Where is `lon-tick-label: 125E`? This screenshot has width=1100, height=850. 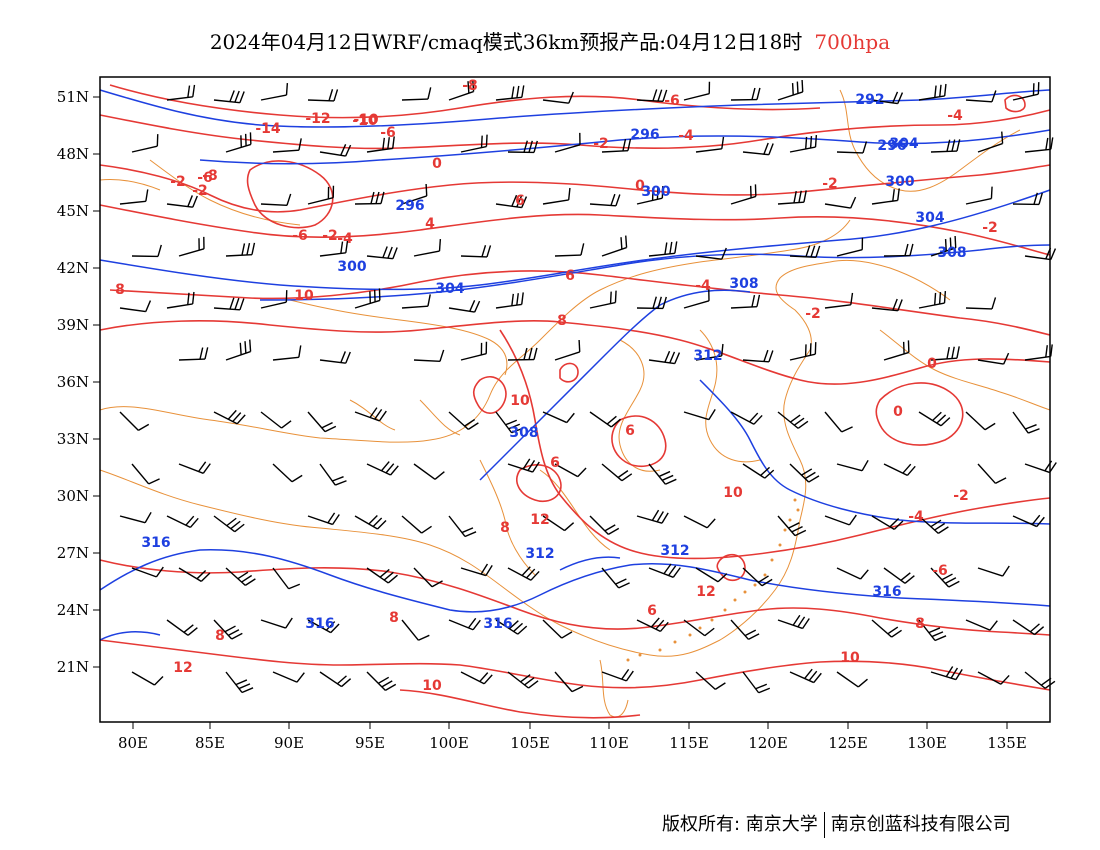 lon-tick-label: 125E is located at coordinates (848, 743).